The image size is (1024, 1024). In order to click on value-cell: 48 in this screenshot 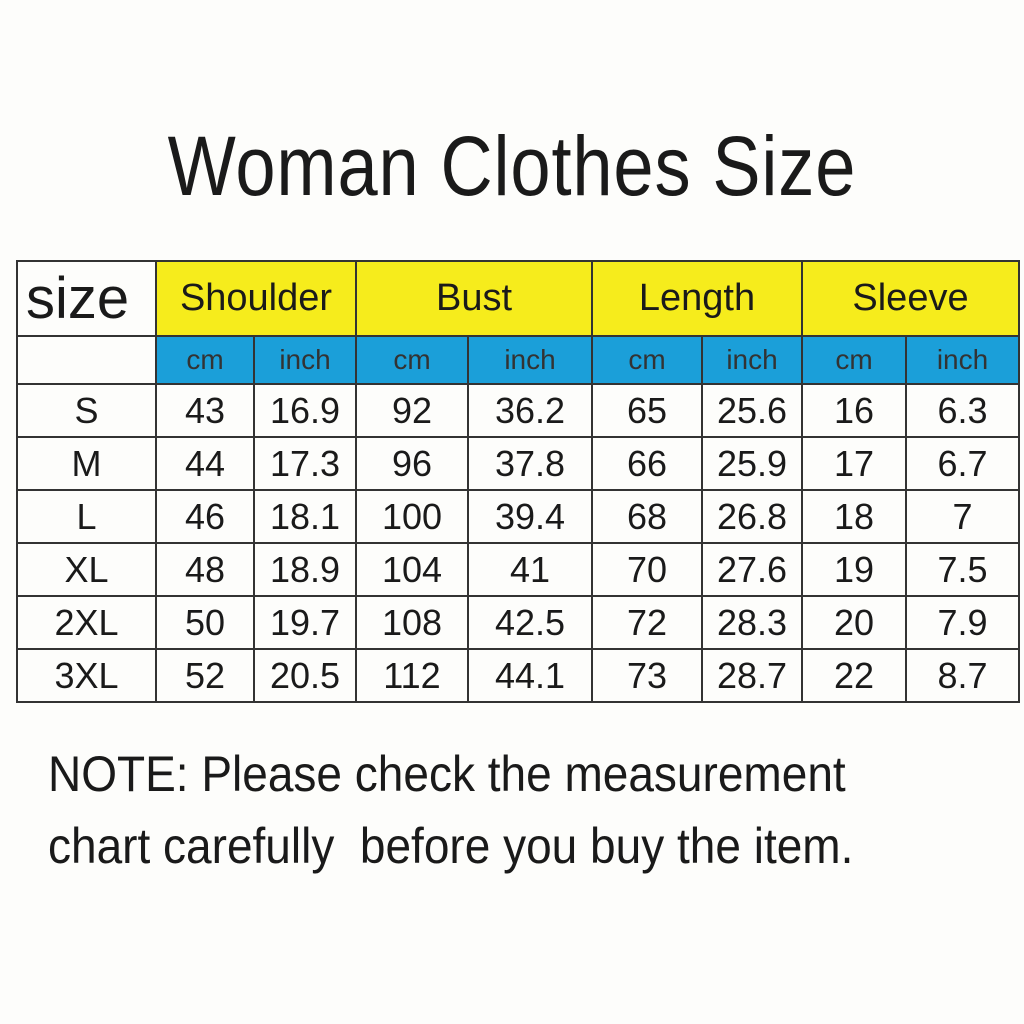, I will do `click(205, 569)`.